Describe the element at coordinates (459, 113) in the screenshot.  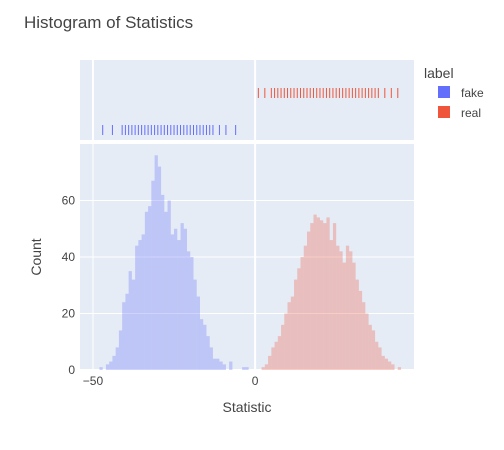
I see `legend-item-real: real` at that location.